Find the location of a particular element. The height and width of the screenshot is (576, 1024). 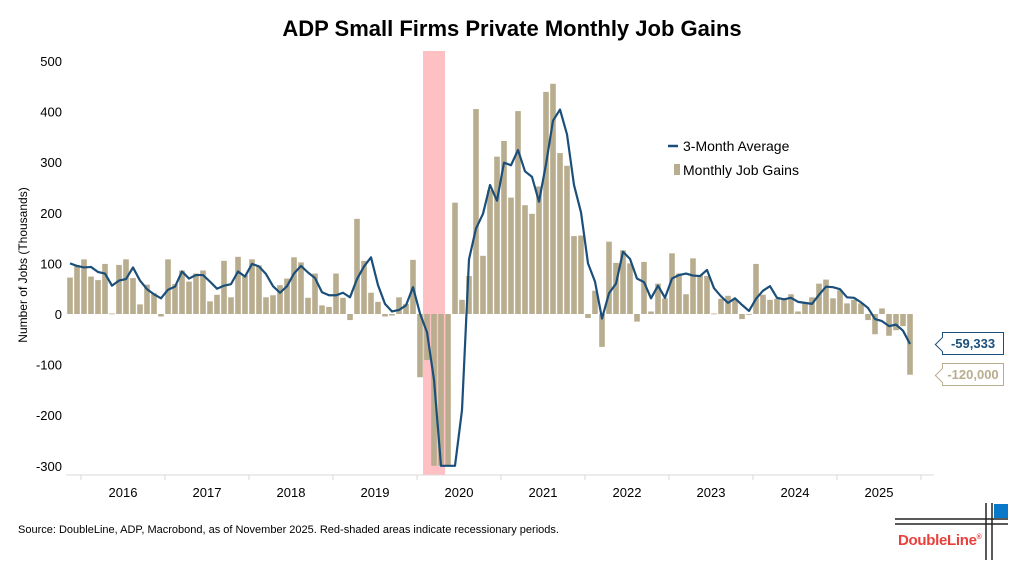

doubleline-logo: DoubleLine® is located at coordinates (940, 540).